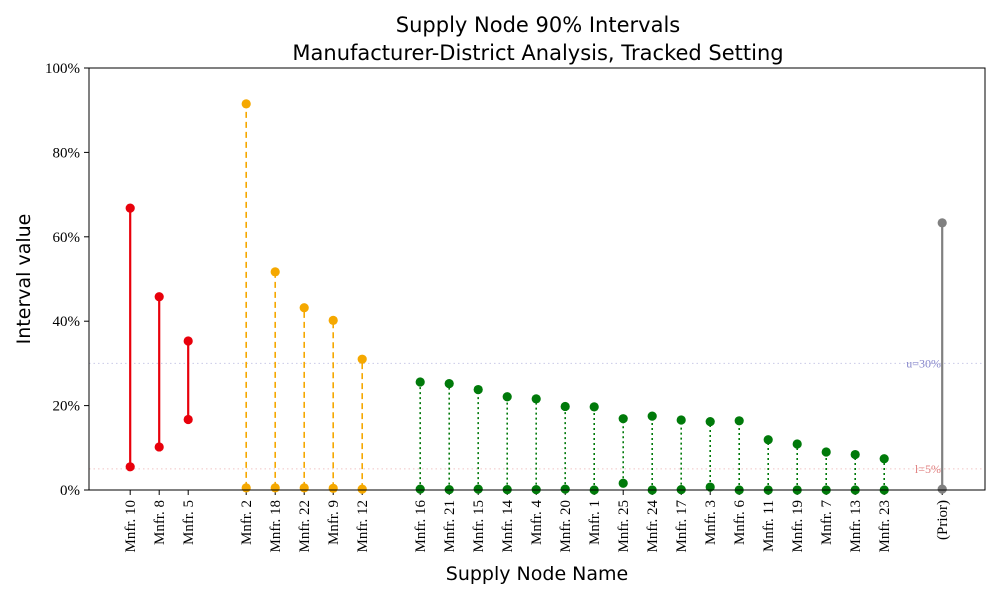  I want to click on x-tick-label-mnfr-5: Mnfr. 5, so click(189, 522).